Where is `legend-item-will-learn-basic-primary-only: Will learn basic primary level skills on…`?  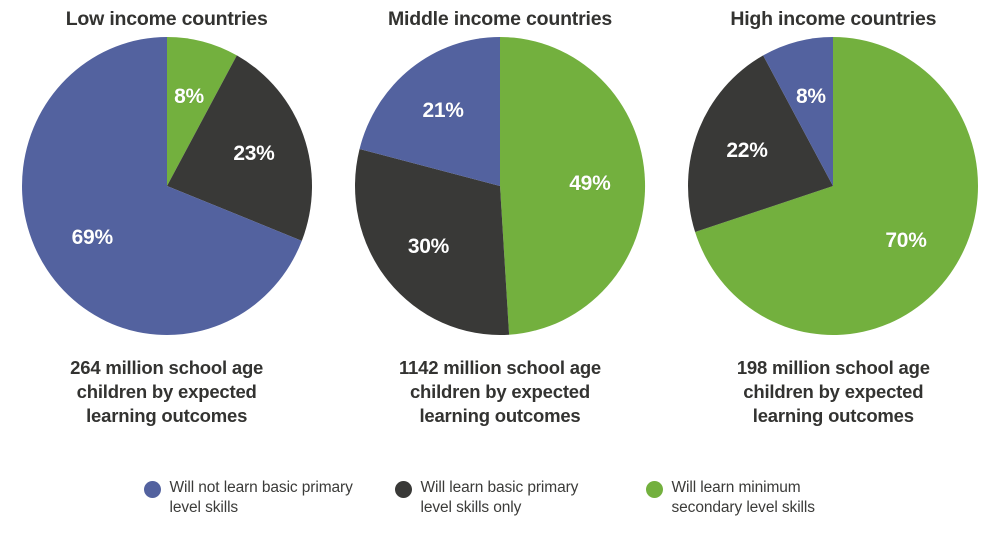 legend-item-will-learn-basic-primary-only: Will learn basic primary level skills on… is located at coordinates (500, 498).